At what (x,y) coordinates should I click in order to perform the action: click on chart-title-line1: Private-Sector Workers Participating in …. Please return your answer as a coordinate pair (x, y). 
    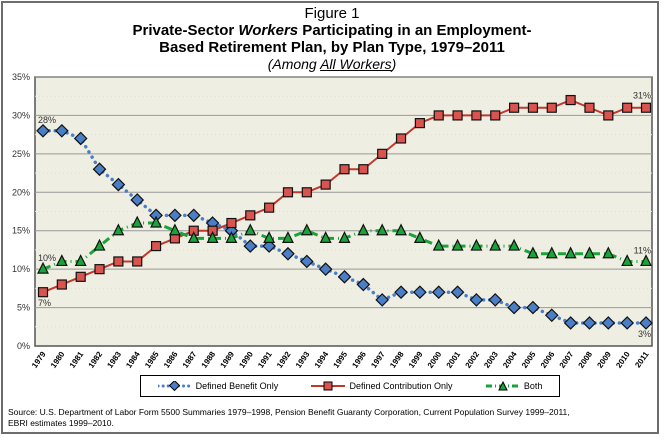
    Looking at the image, I should click on (332, 30).